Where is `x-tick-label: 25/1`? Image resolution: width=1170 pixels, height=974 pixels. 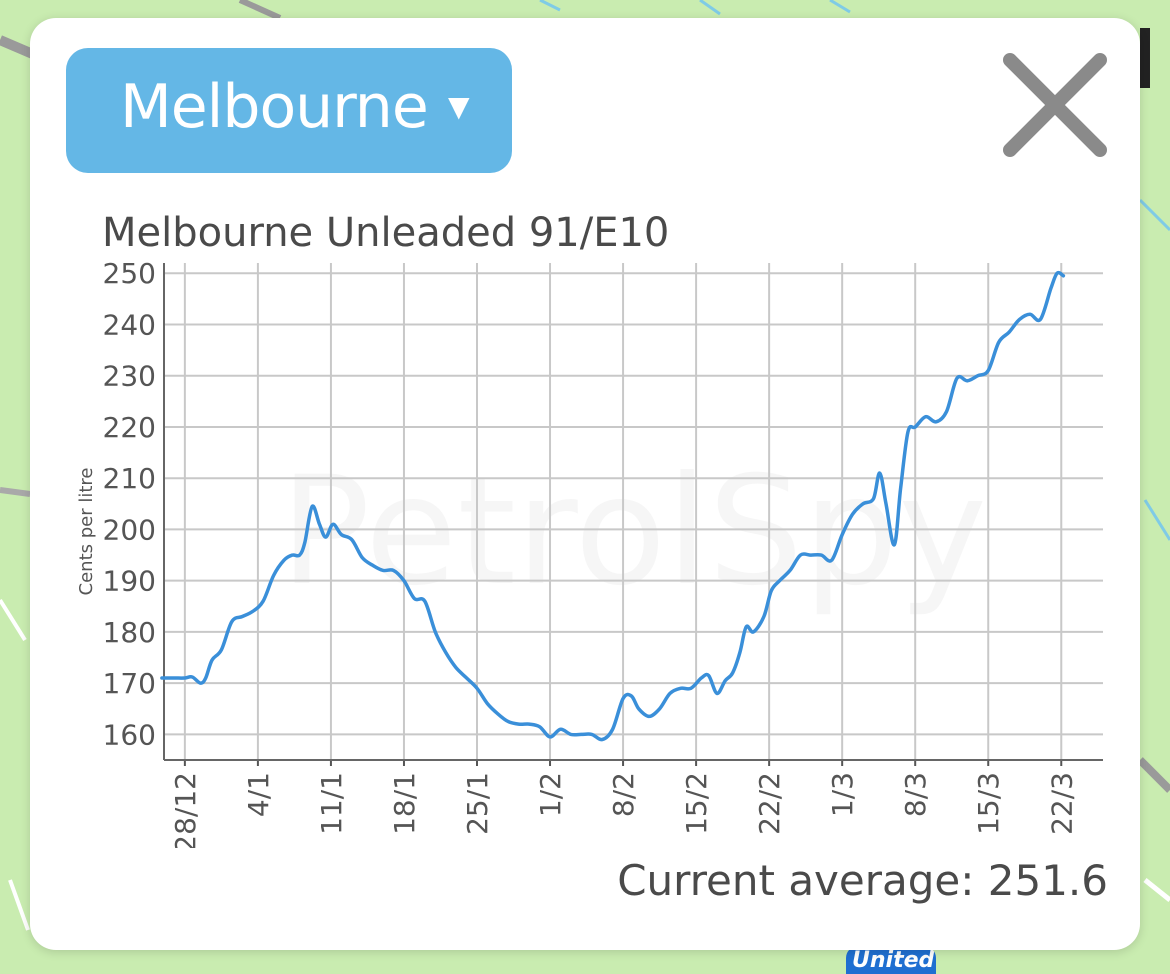 x-tick-label: 25/1 is located at coordinates (477, 803).